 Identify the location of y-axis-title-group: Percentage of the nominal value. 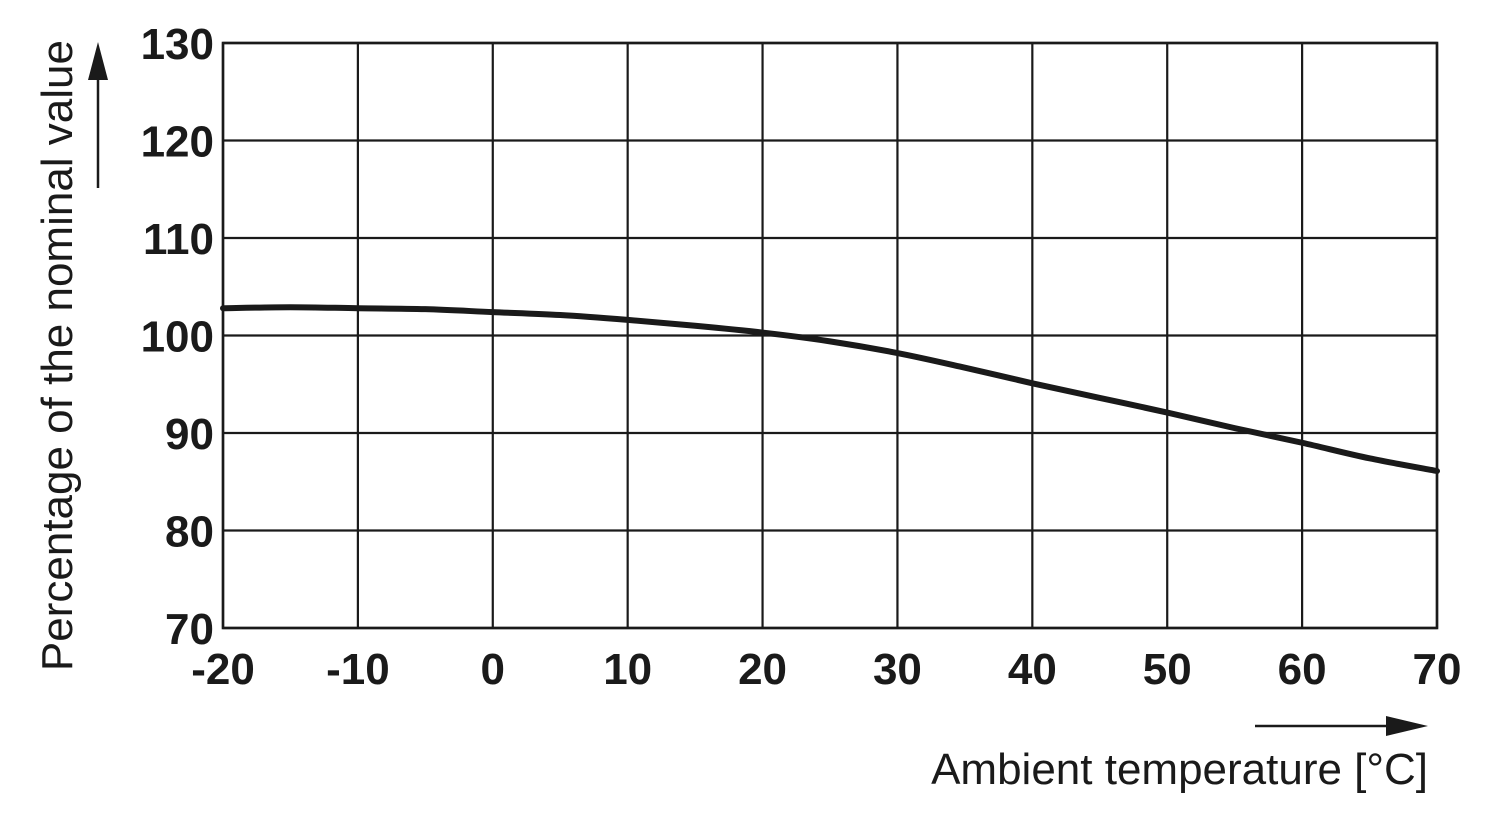
(70, 355).